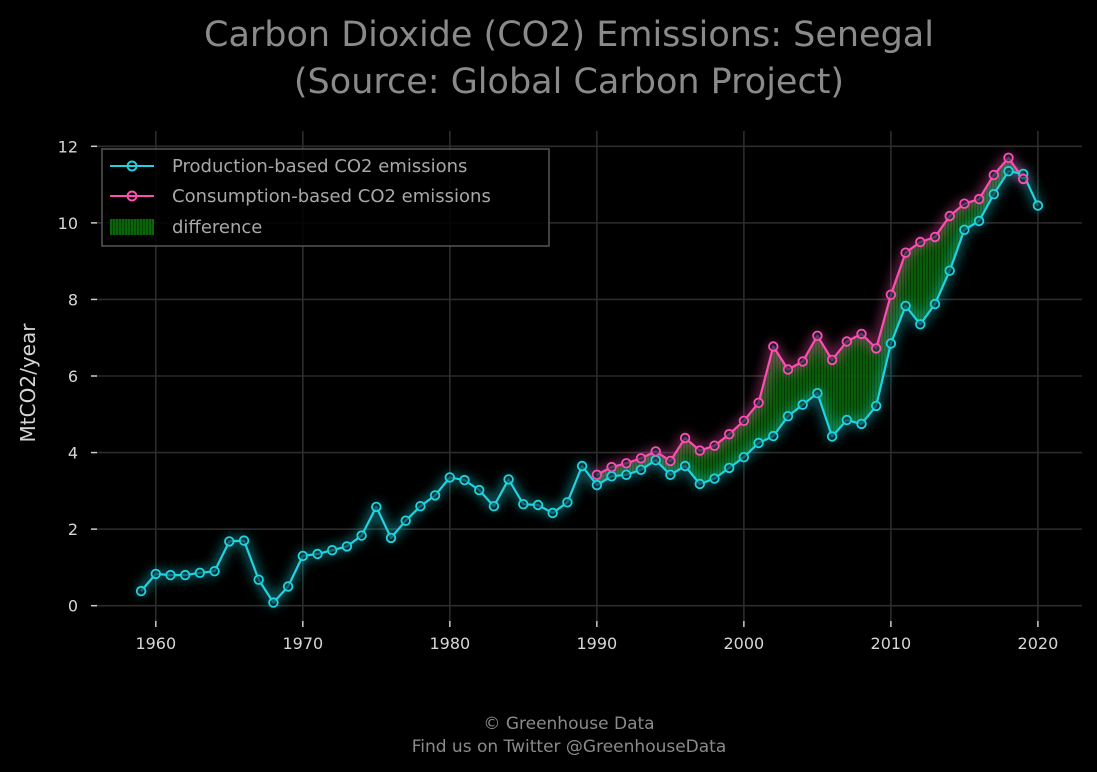  I want to click on y-axis-label: MtCO2/year, so click(28, 383).